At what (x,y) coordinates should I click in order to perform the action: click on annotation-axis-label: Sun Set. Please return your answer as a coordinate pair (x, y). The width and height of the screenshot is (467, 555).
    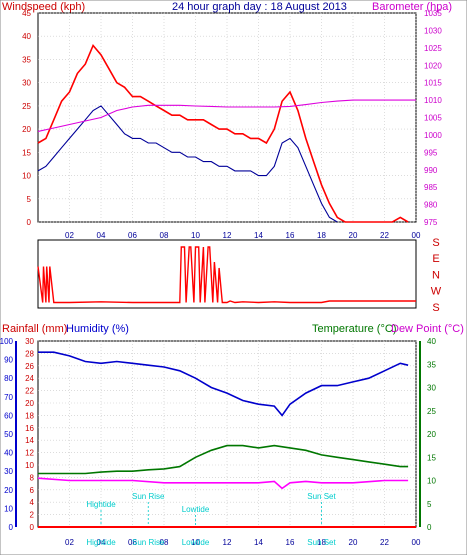
    Looking at the image, I should click on (321, 542).